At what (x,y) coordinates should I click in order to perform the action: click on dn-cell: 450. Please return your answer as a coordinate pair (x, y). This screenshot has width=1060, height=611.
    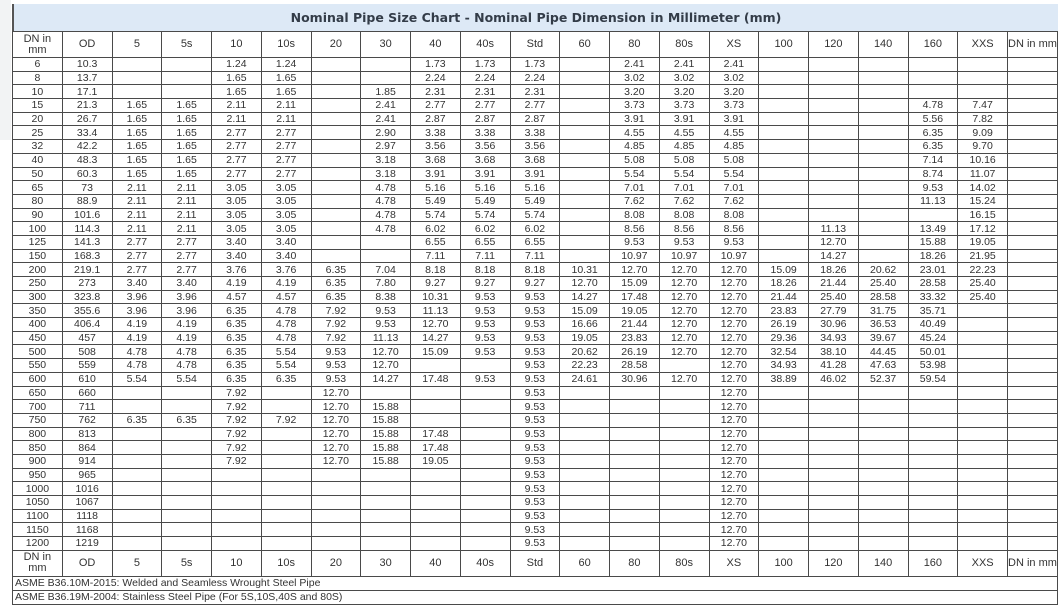
    Looking at the image, I should click on (37, 338).